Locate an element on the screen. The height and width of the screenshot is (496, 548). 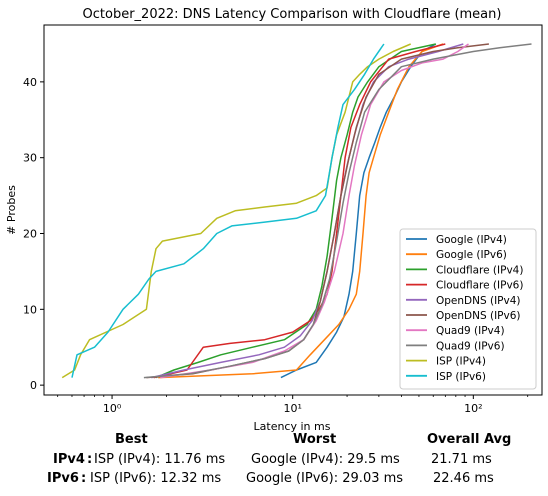
legend-label-0: Google (IPv4) is located at coordinates (471, 240).